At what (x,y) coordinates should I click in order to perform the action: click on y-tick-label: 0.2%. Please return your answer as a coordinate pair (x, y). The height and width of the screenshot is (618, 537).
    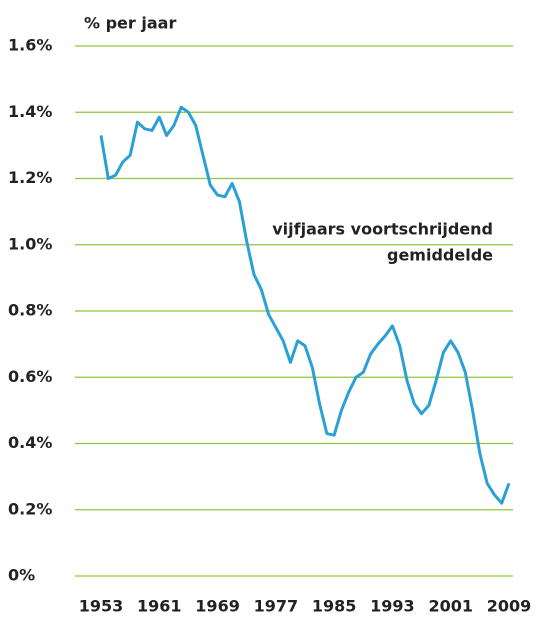
    Looking at the image, I should click on (30, 508).